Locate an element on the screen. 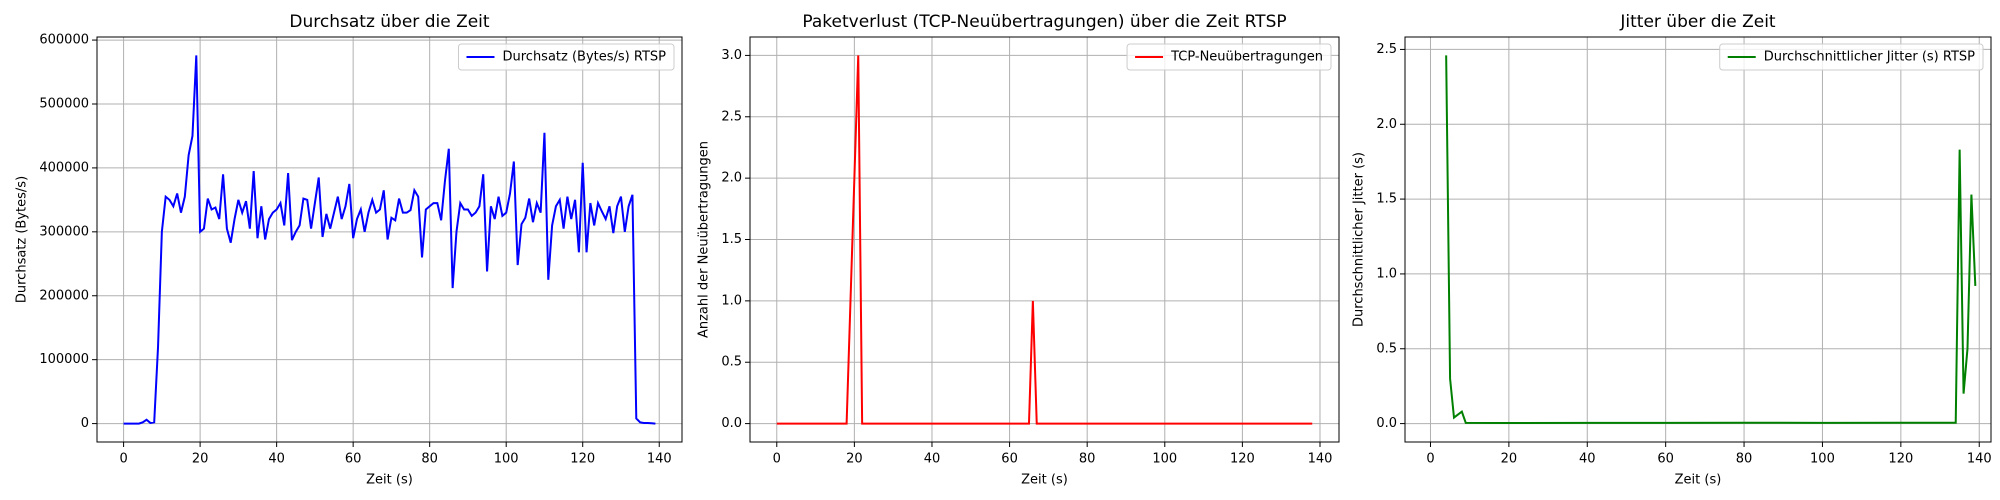  legend-label: Durchsatz (Bytes/s) RTSP is located at coordinates (584, 57).